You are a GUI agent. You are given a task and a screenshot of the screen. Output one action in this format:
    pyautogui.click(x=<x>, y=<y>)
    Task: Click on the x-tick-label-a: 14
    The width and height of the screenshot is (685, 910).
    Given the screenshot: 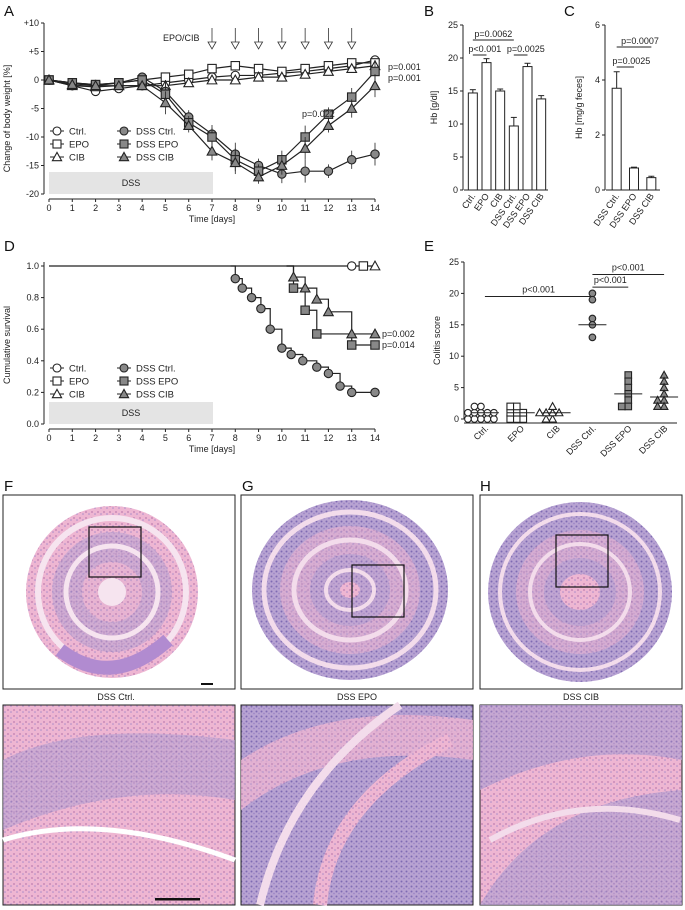 What is the action you would take?
    pyautogui.click(x=375, y=208)
    